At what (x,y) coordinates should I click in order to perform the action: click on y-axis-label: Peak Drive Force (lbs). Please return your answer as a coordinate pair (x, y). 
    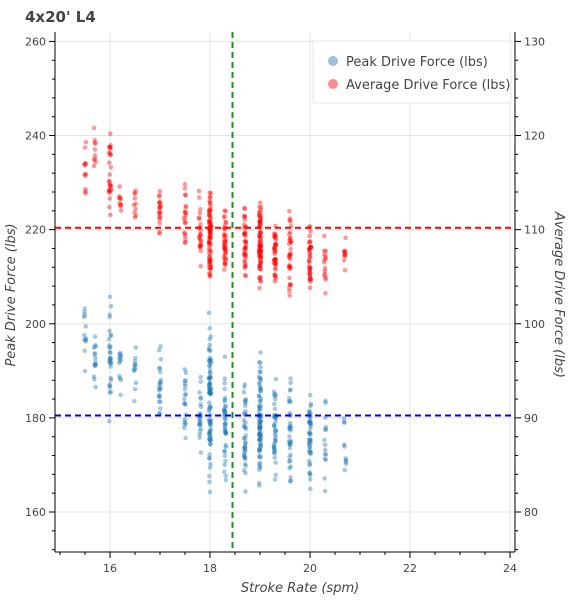
    Looking at the image, I should click on (11, 294).